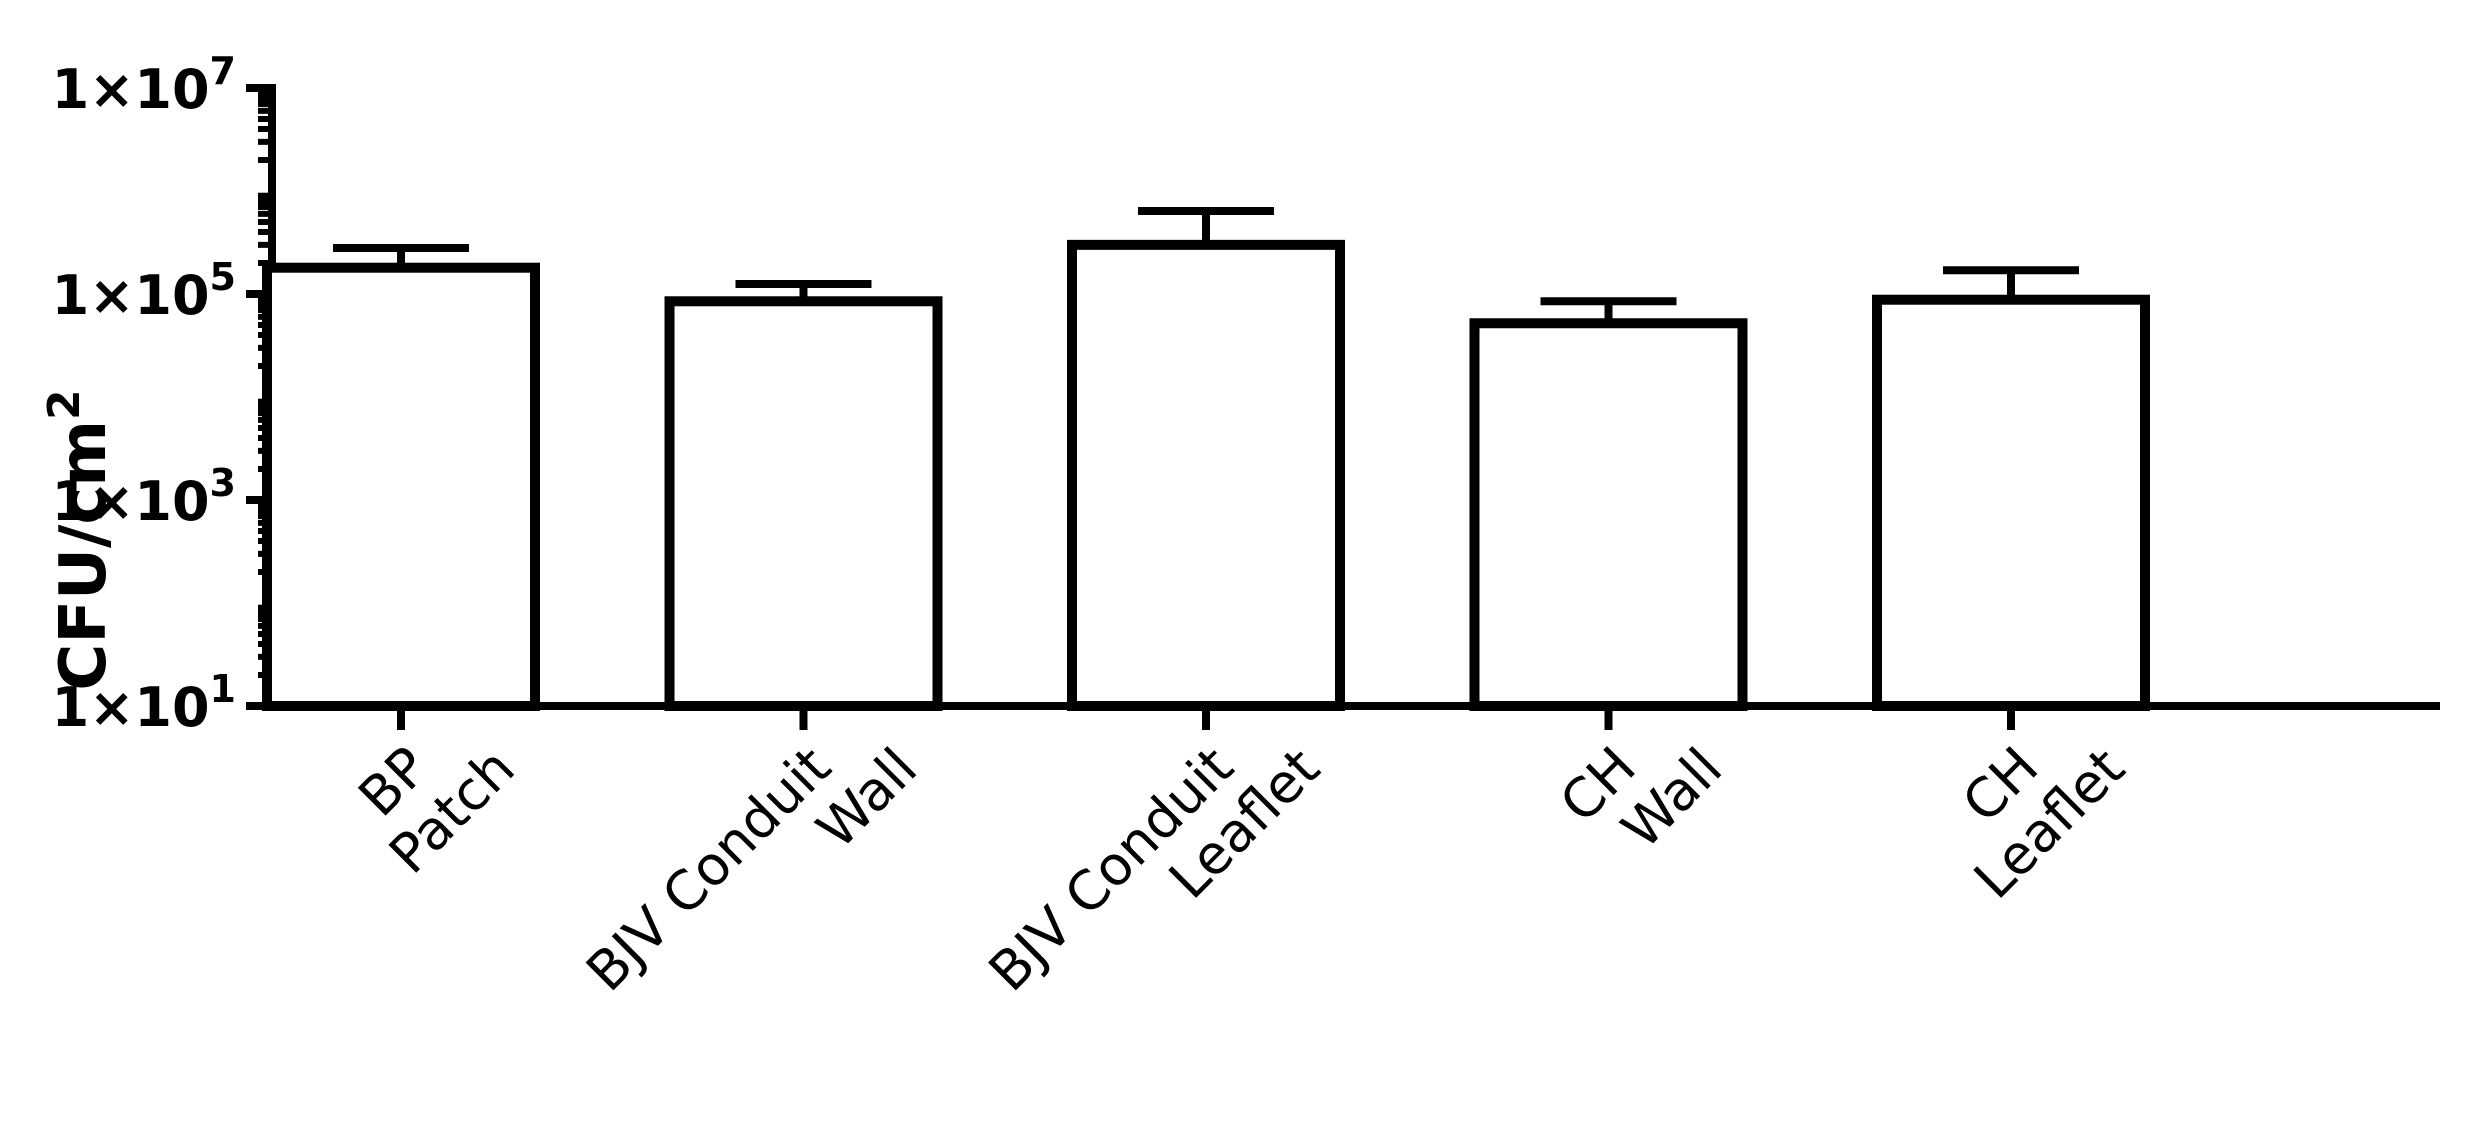  What do you see at coordinates (223, 689) in the screenshot?
I see `y-tick-exponent: 1` at bounding box center [223, 689].